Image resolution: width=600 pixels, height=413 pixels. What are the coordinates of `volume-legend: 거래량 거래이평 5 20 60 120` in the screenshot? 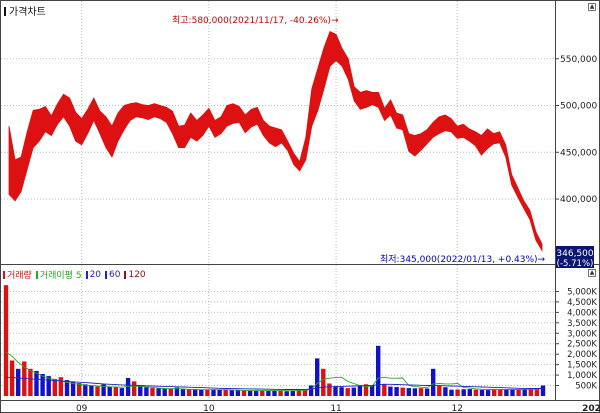 It's located at (74, 274).